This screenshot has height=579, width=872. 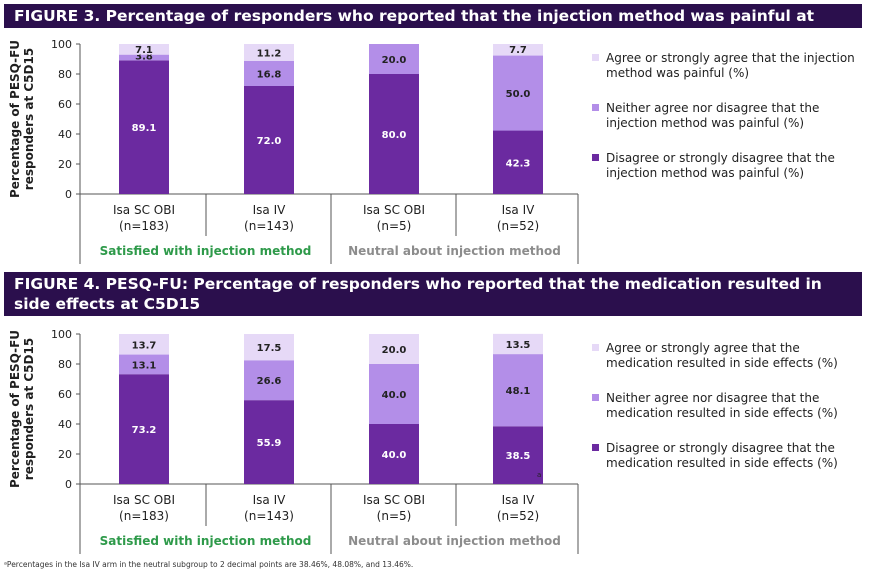 What do you see at coordinates (518, 94) in the screenshot?
I see `data-label: 50.0` at bounding box center [518, 94].